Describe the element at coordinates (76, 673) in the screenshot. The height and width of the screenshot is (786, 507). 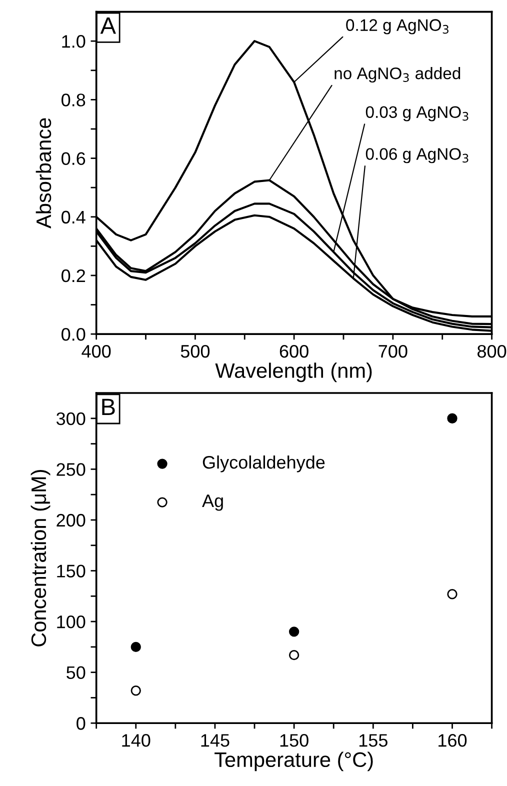
I see `y-tick-label: 50` at that location.